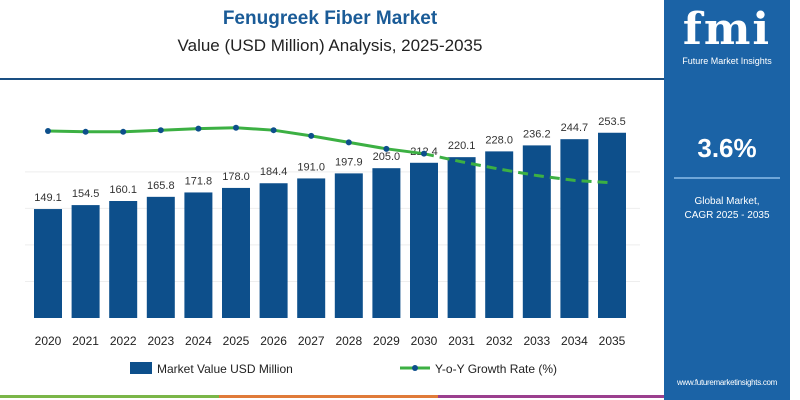 The height and width of the screenshot is (400, 800). I want to click on x-tick-label: 2020, so click(48, 341).